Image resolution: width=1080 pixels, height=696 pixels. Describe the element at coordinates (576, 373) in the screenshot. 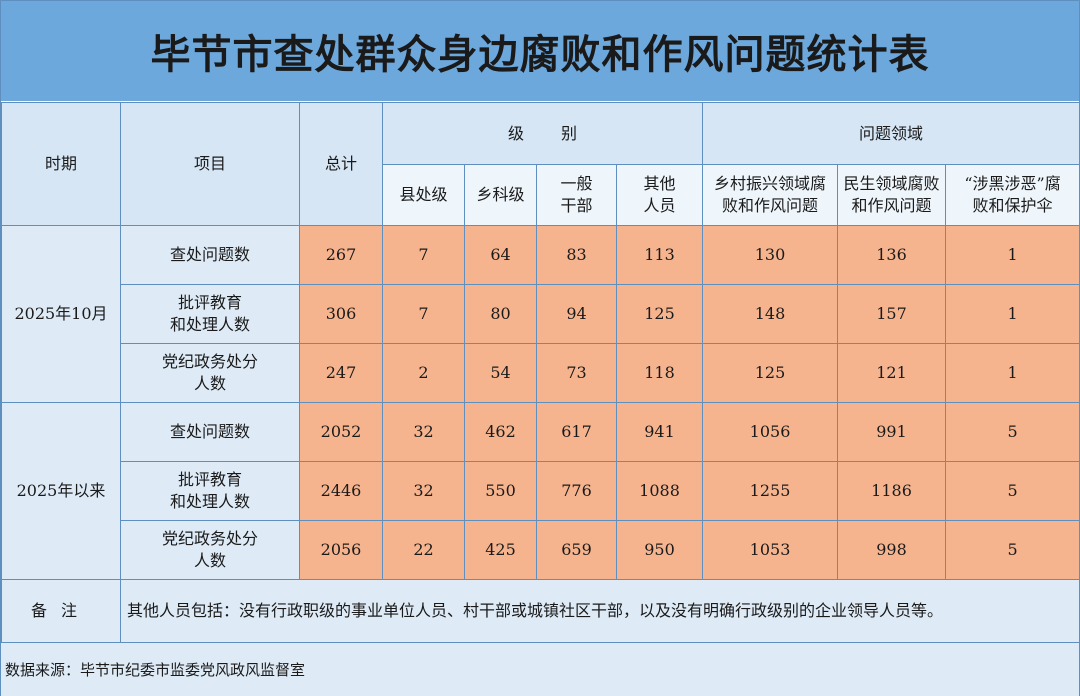

I see `value-general: 73` at that location.